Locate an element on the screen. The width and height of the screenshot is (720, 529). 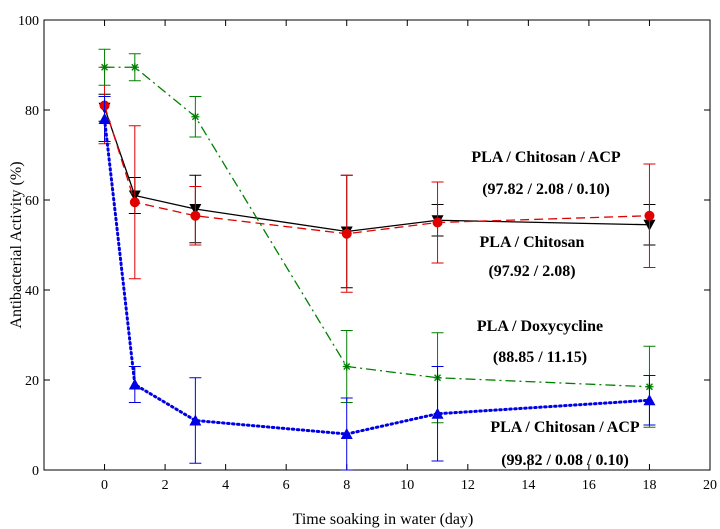
y-tick-label: 80 is located at coordinates (32, 111).